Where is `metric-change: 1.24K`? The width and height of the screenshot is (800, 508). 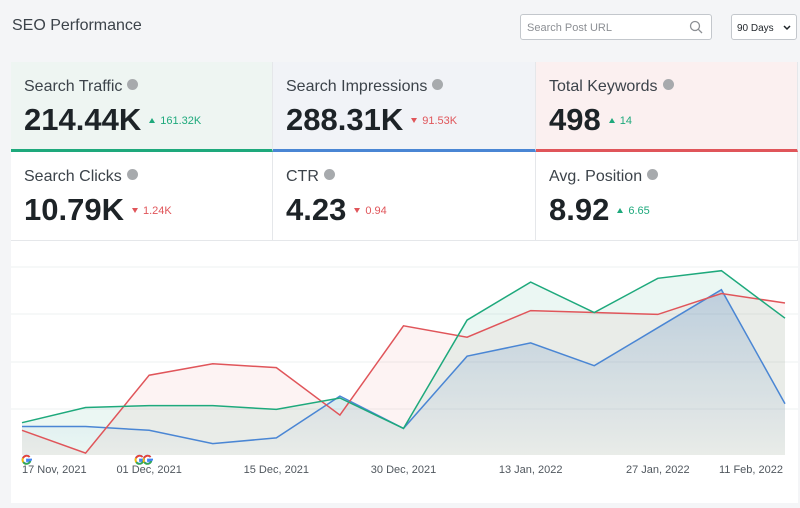 metric-change: 1.24K is located at coordinates (151, 211).